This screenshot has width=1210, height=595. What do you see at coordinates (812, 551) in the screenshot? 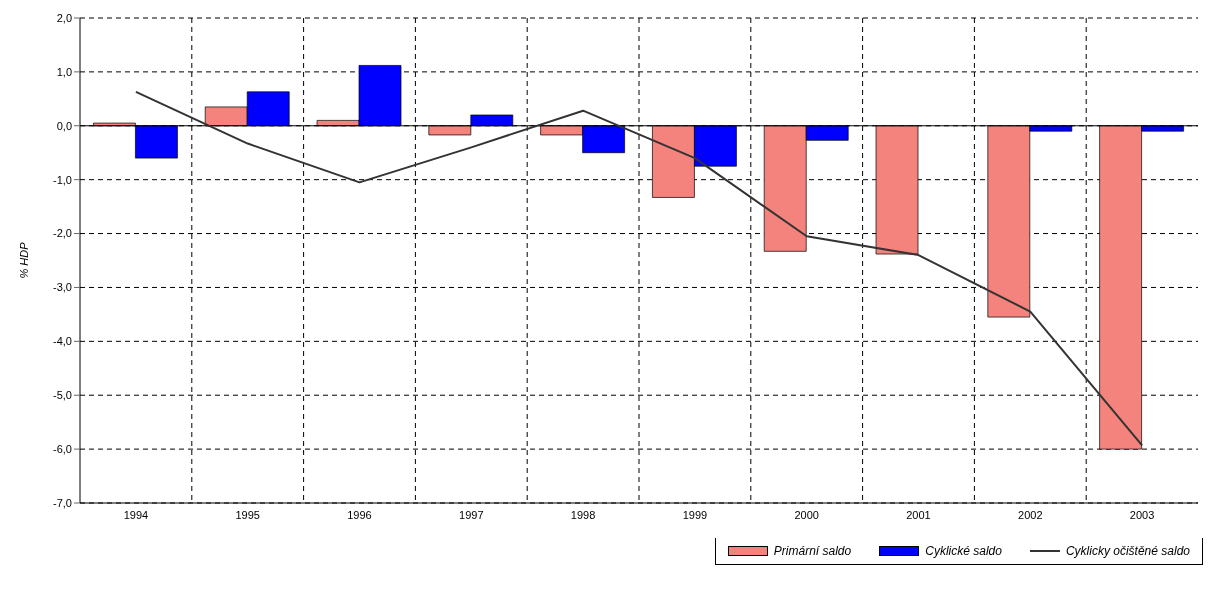
I see `legend-label: Primární saldo` at bounding box center [812, 551].